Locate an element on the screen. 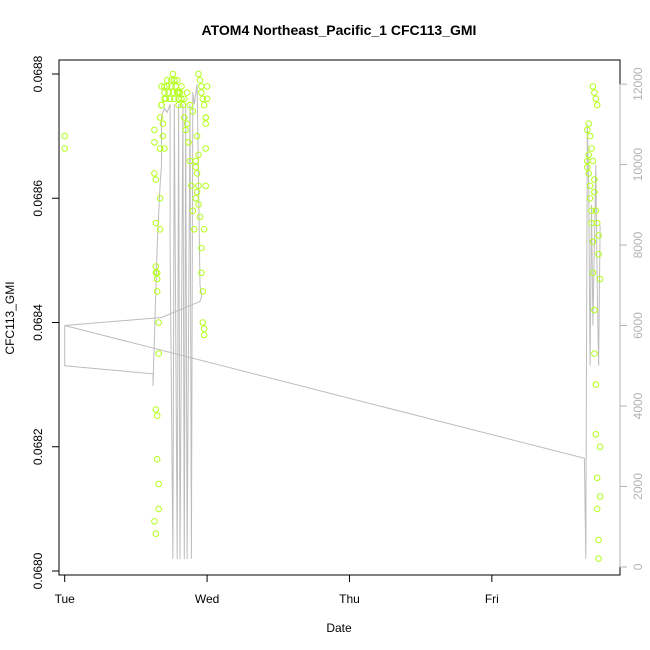 The width and height of the screenshot is (650, 650). chart-title: ATOM4 Northeast_Pacific_1 CFC113_GMI is located at coordinates (339, 30).